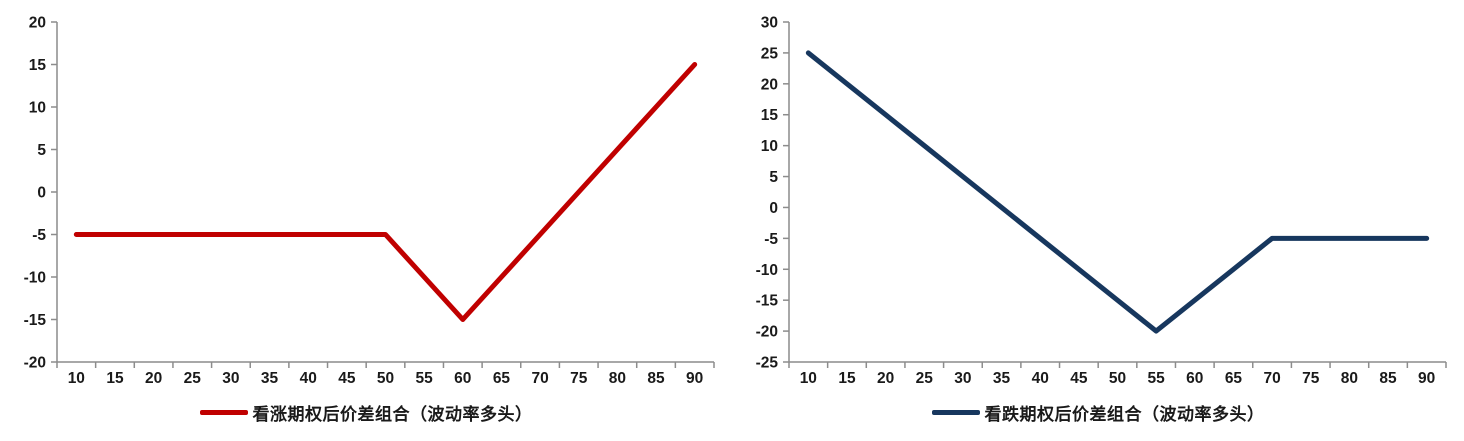 The image size is (1464, 441). What do you see at coordinates (955, 412) in the screenshot?
I see `legend-line-marker-navy` at bounding box center [955, 412].